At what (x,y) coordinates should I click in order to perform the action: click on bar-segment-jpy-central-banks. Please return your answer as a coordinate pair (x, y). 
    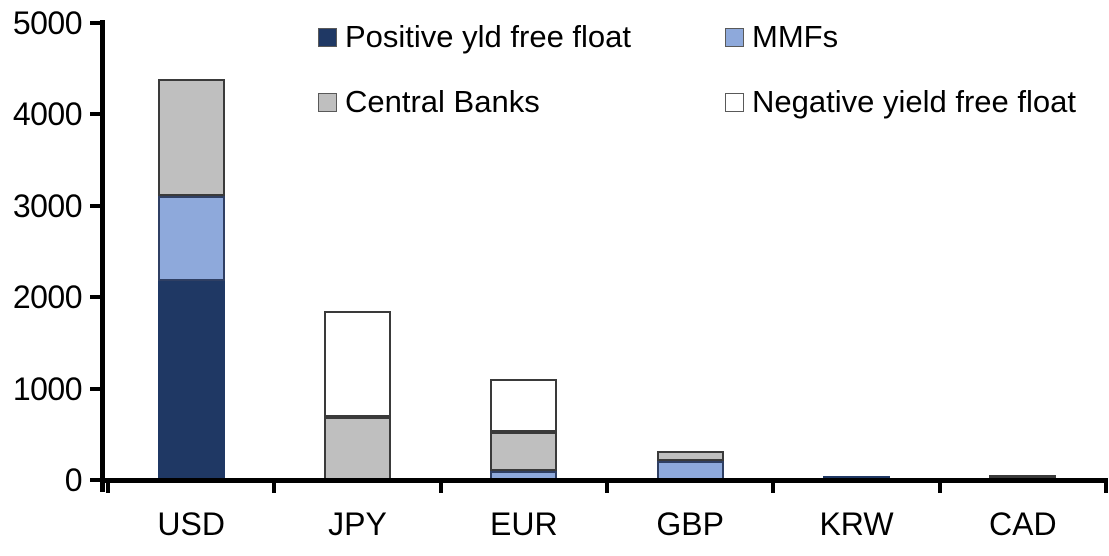
    Looking at the image, I should click on (357, 448).